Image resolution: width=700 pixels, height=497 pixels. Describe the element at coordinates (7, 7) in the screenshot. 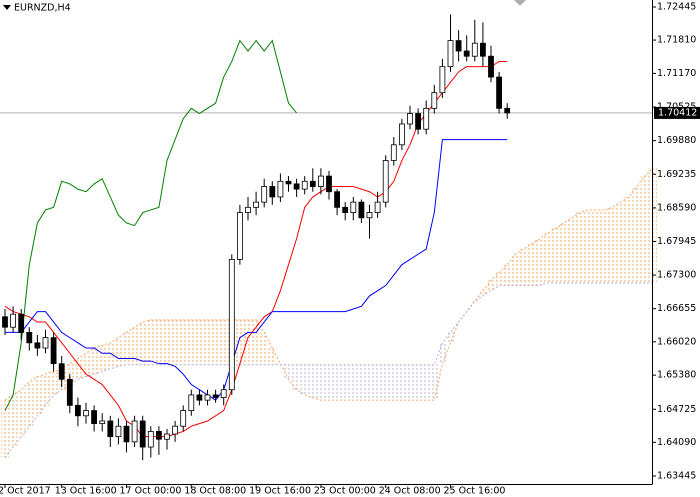

I see `menu-arrow` at that location.